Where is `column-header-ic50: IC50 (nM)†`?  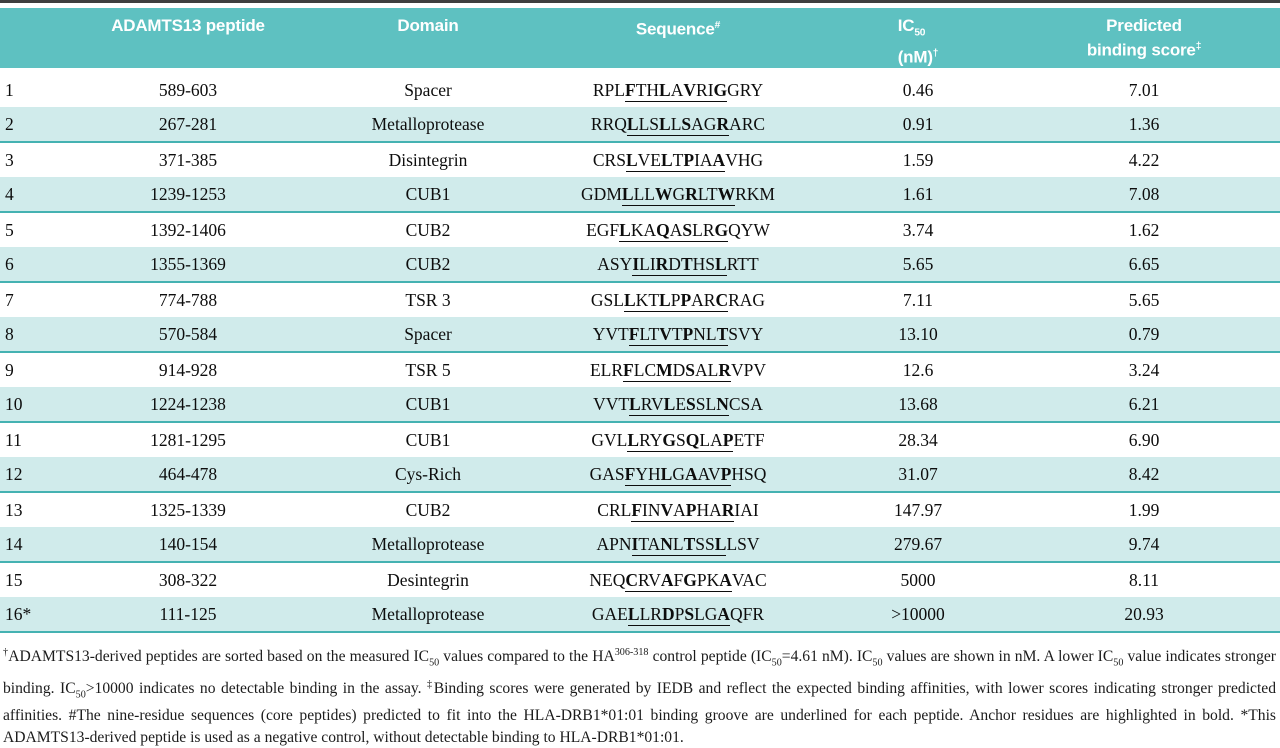
column-header-ic50: IC50 (nM)† is located at coordinates (918, 41).